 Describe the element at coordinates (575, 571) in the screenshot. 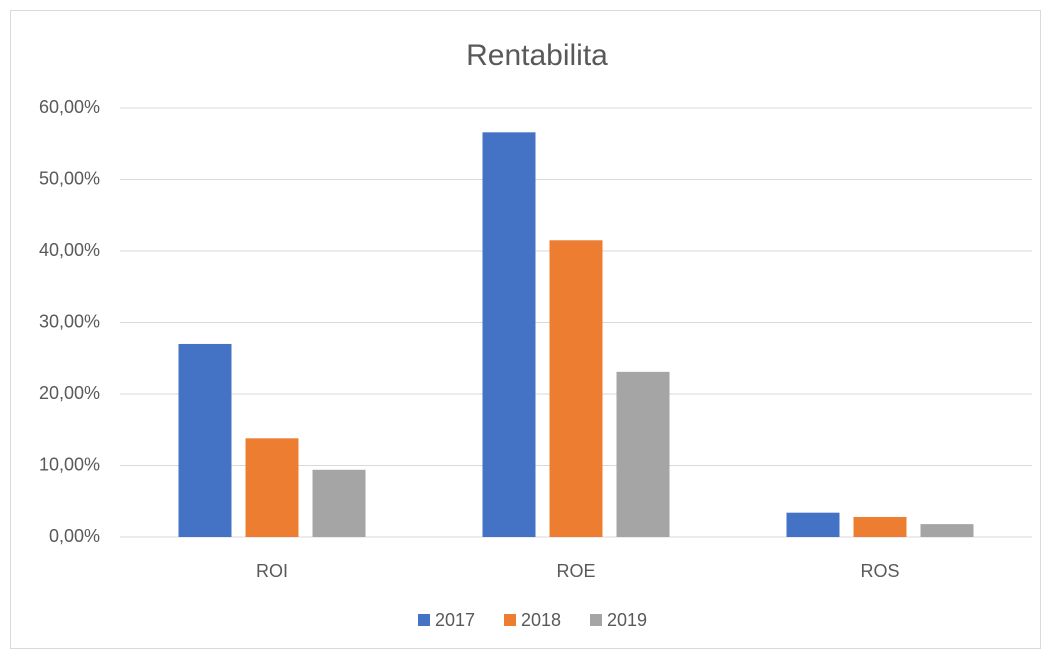

I see `x-tick-label: ROE` at that location.